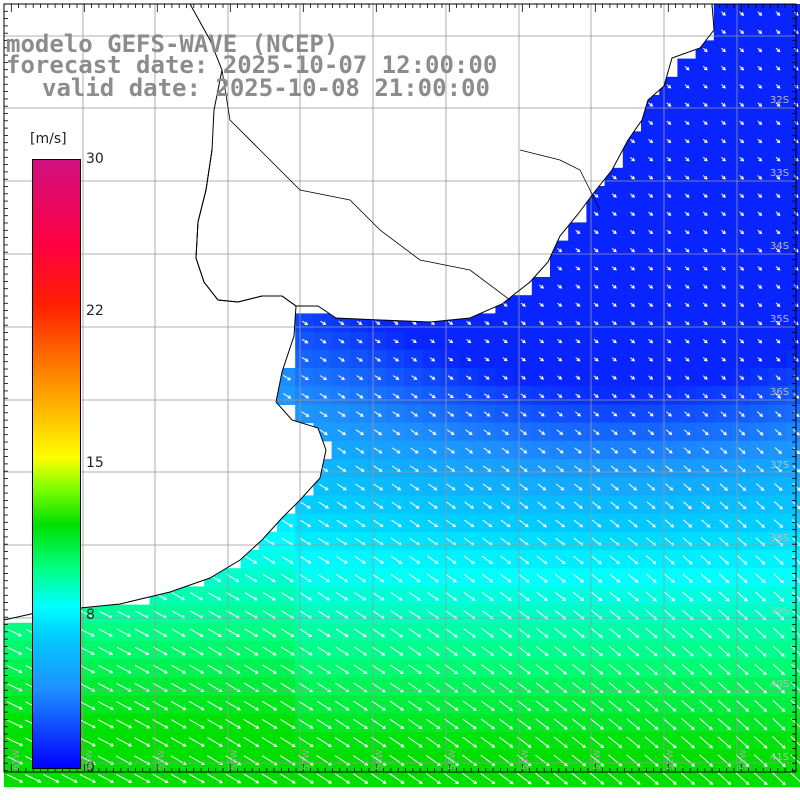 The width and height of the screenshot is (800, 800). I want to click on longitude-label: 56W, so click(380, 759).